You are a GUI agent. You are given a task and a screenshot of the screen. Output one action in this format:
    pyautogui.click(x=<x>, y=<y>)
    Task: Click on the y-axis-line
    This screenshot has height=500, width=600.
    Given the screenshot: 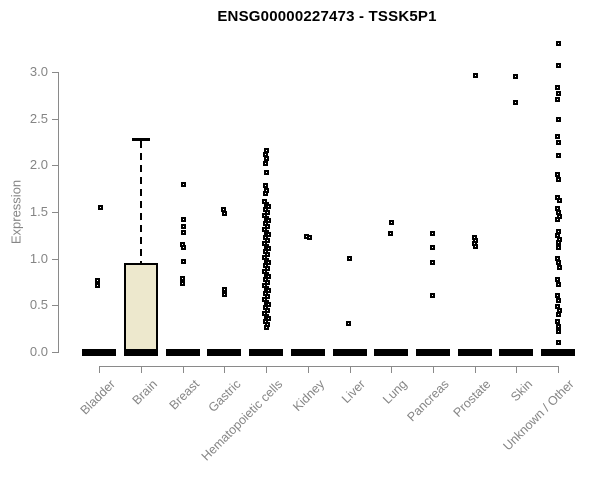 What is the action you would take?
    pyautogui.click(x=58, y=212)
    